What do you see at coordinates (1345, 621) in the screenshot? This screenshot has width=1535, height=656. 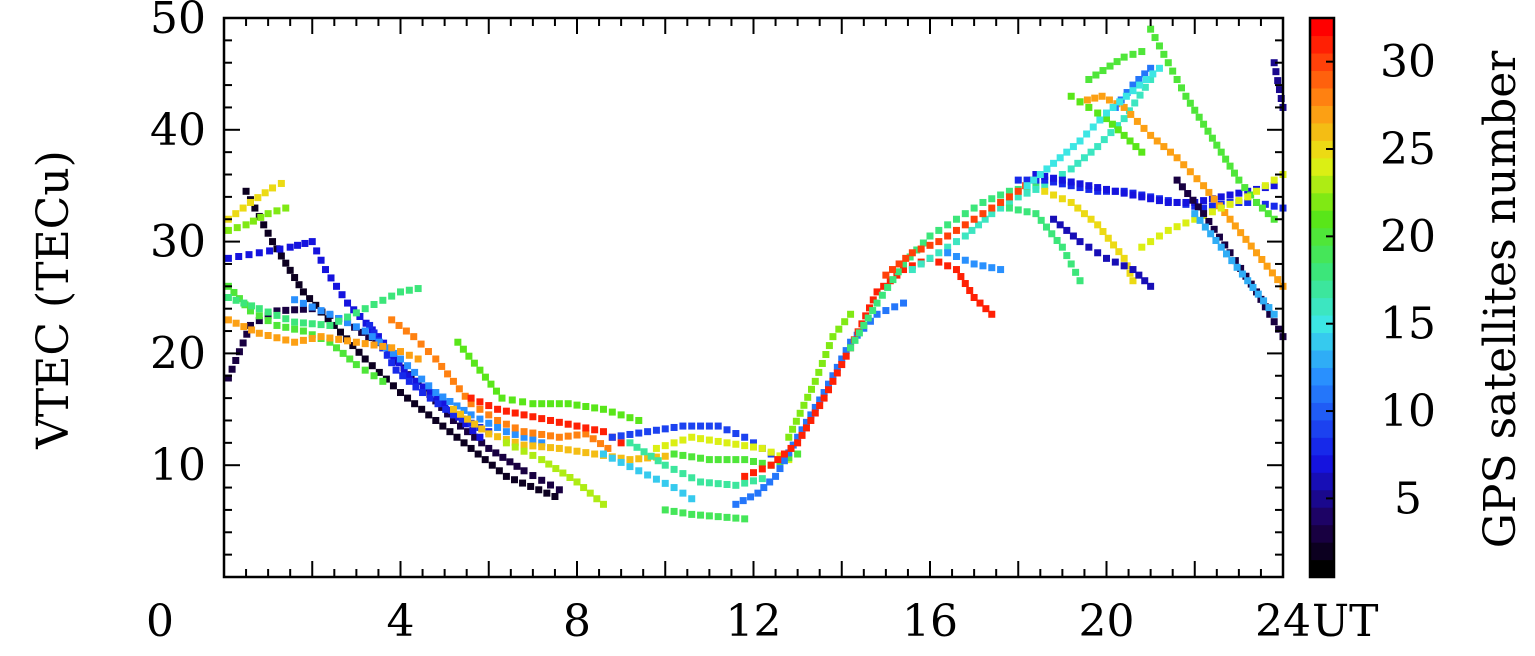 I see `x-axis-title: UT` at bounding box center [1345, 621].